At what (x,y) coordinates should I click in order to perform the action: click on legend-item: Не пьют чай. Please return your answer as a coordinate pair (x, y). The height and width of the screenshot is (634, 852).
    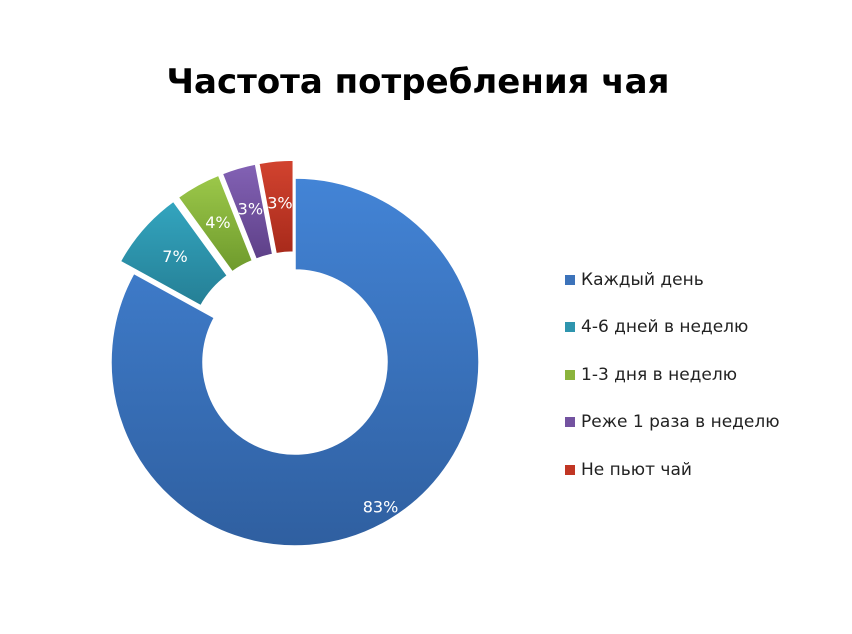
    Looking at the image, I should click on (672, 470).